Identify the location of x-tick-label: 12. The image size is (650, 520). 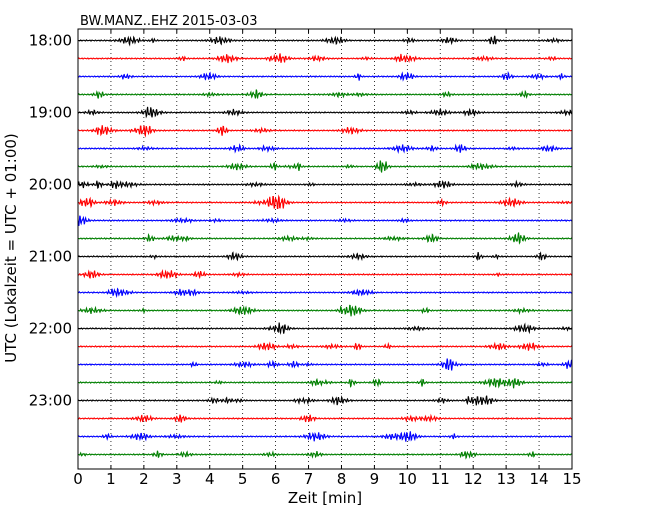
(473, 479).